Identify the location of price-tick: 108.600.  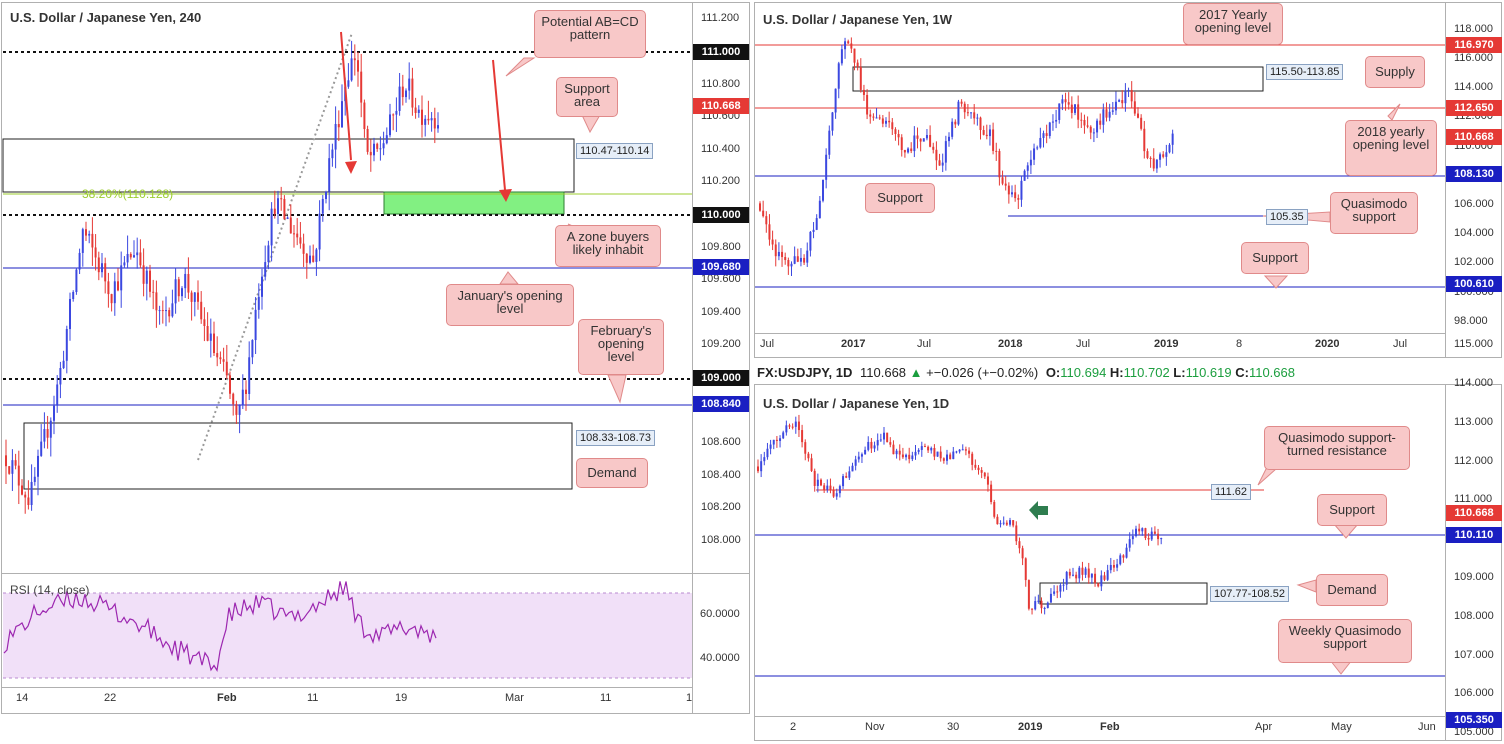
(721, 442).